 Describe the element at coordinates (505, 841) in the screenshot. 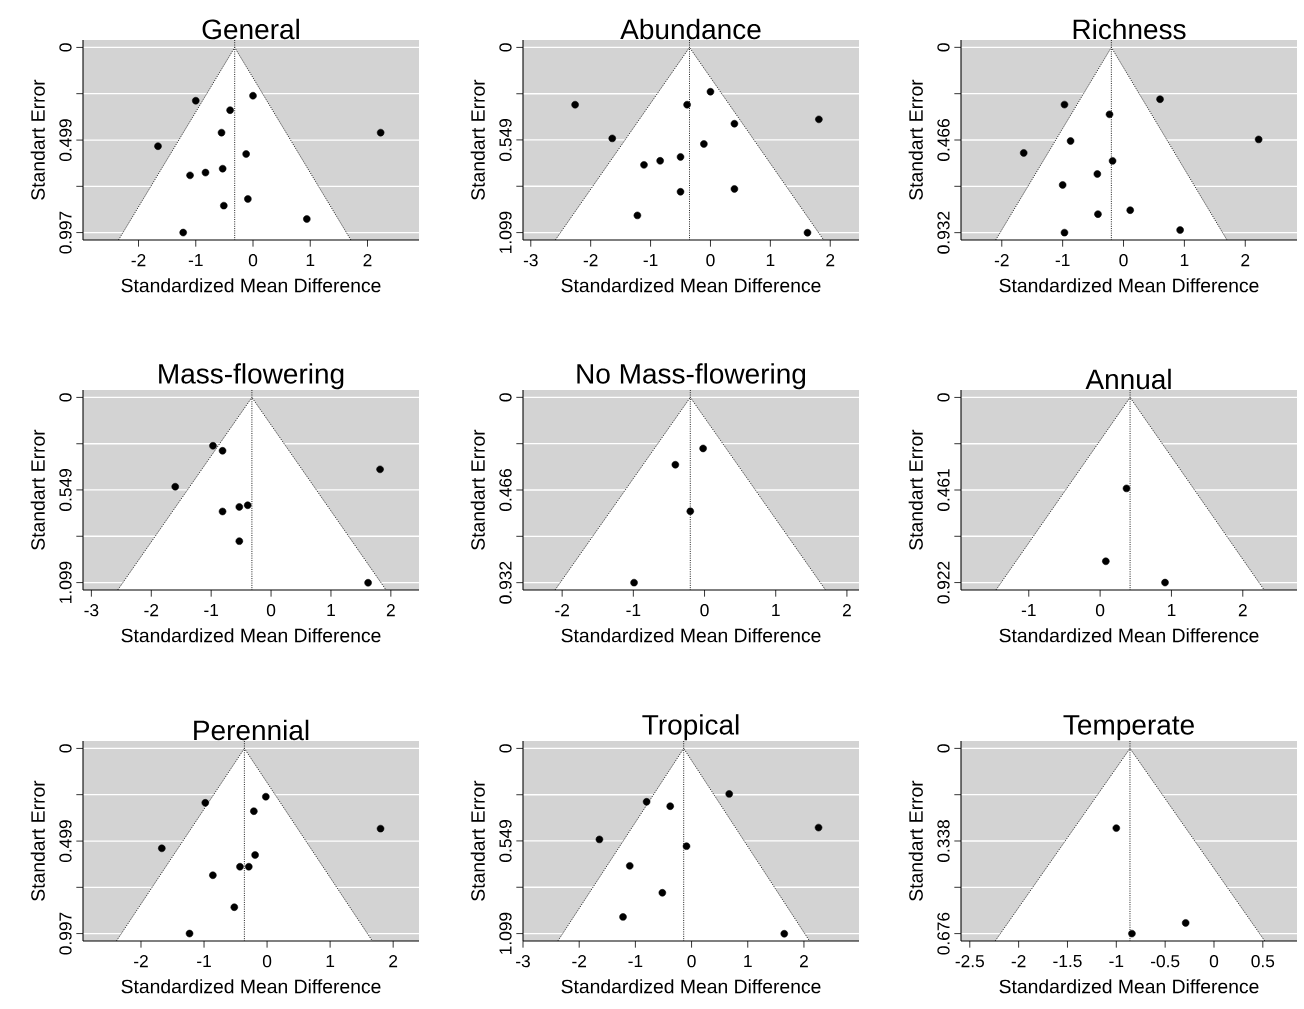

I see `y-tick-label: 0.549` at that location.